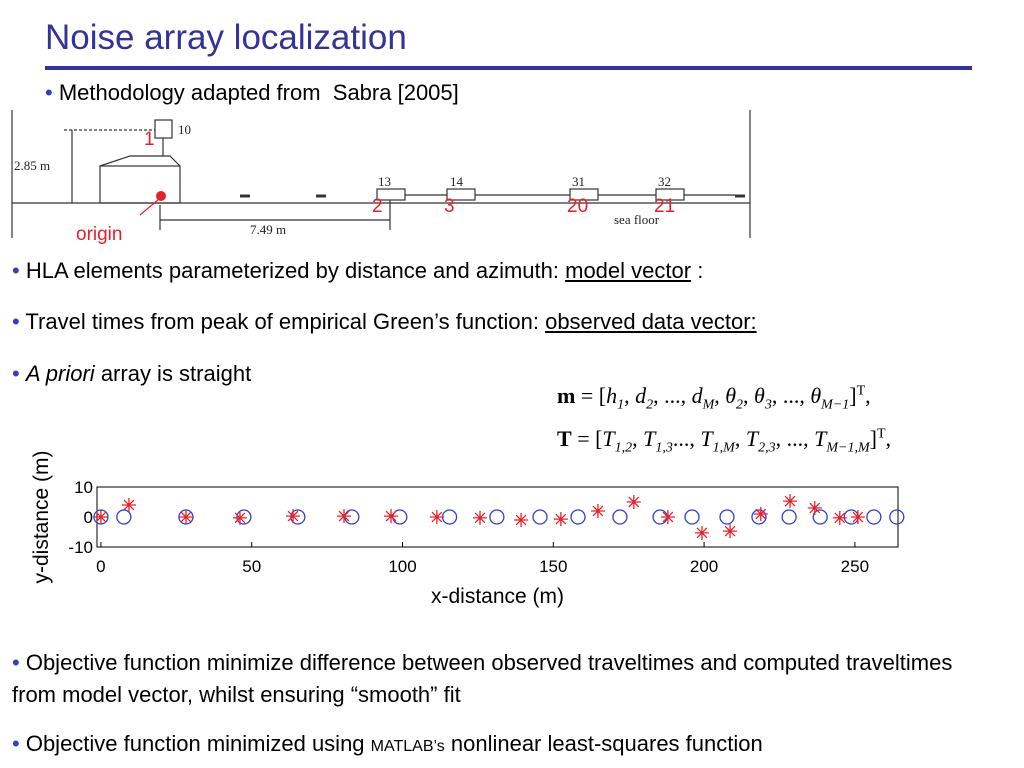 This screenshot has width=1024, height=768. I want to click on element-number: 1, so click(149, 139).